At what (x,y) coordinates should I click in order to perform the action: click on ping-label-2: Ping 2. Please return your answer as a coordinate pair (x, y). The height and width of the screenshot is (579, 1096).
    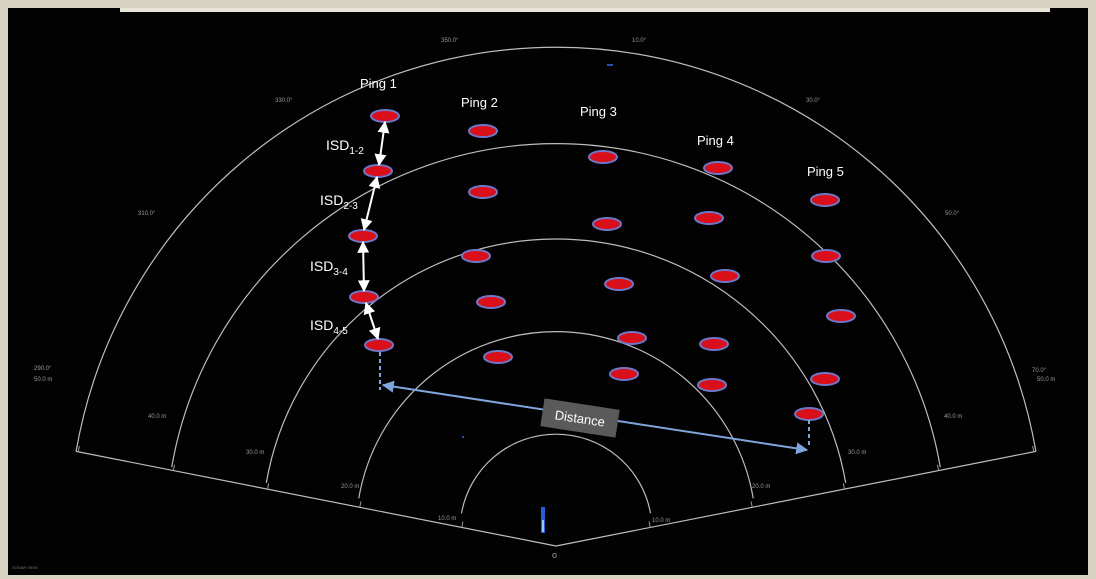
    Looking at the image, I should click on (479, 102).